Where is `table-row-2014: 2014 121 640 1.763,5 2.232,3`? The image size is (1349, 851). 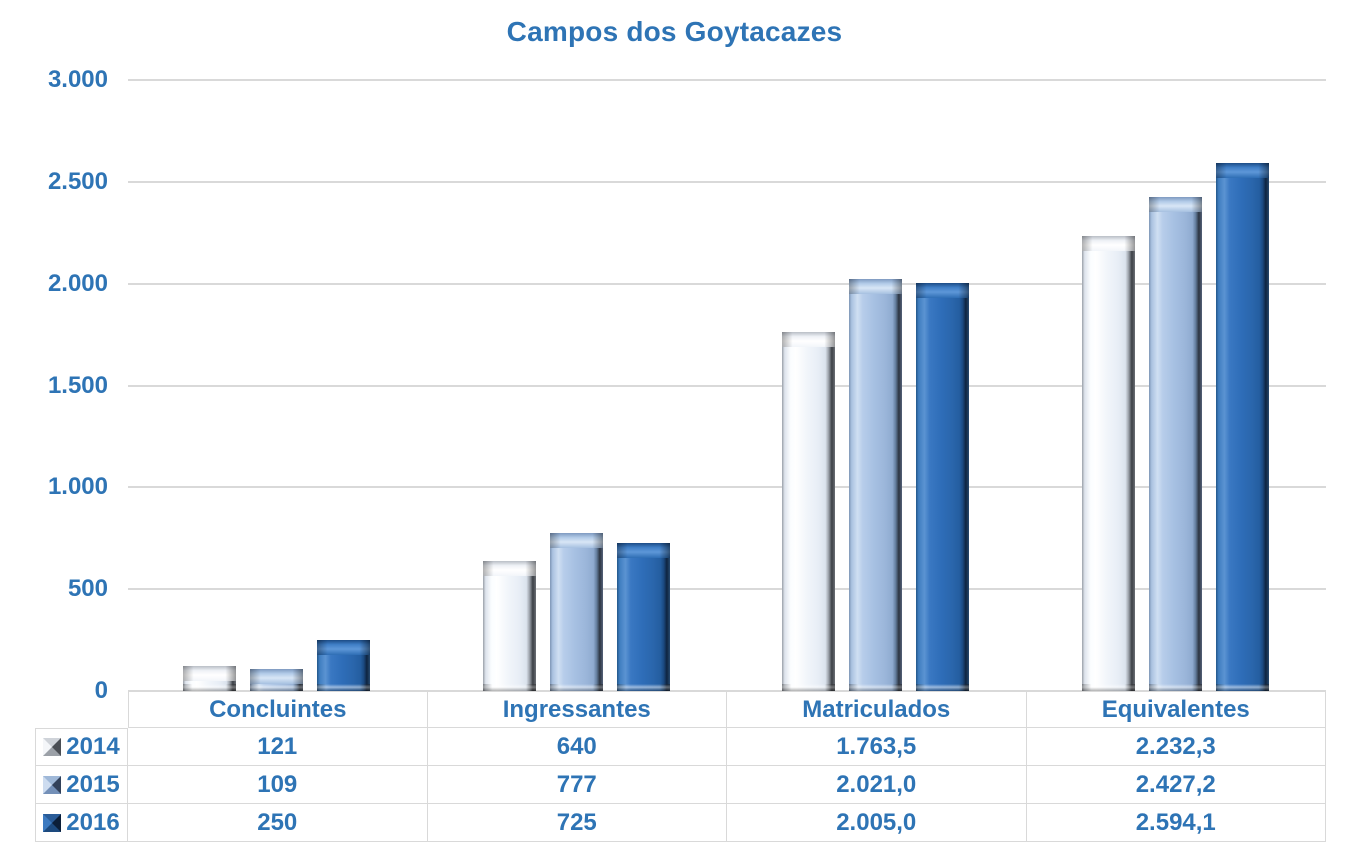 table-row-2014: 2014 121 640 1.763,5 2.232,3 is located at coordinates (680, 747).